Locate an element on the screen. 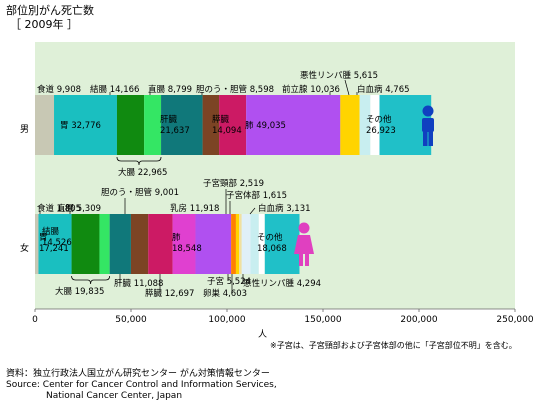 This screenshot has height=406, width=550. x-tick-label: 200,000 is located at coordinates (418, 320).